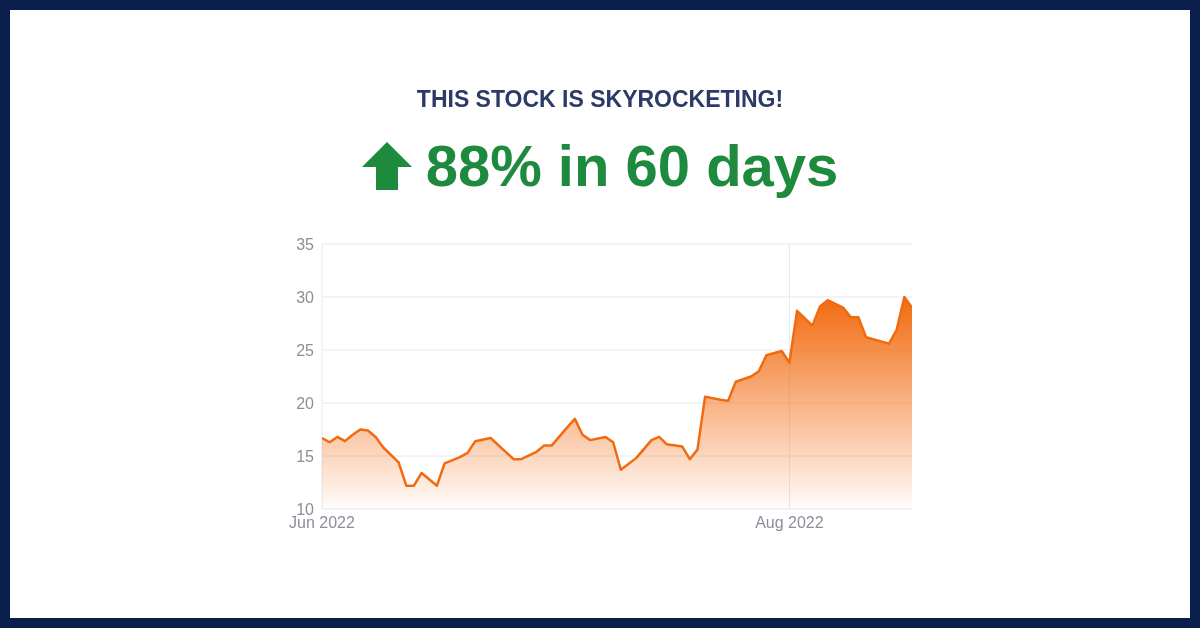 This screenshot has height=628, width=1200. Describe the element at coordinates (305, 350) in the screenshot. I see `y-tick-label: 25` at that location.